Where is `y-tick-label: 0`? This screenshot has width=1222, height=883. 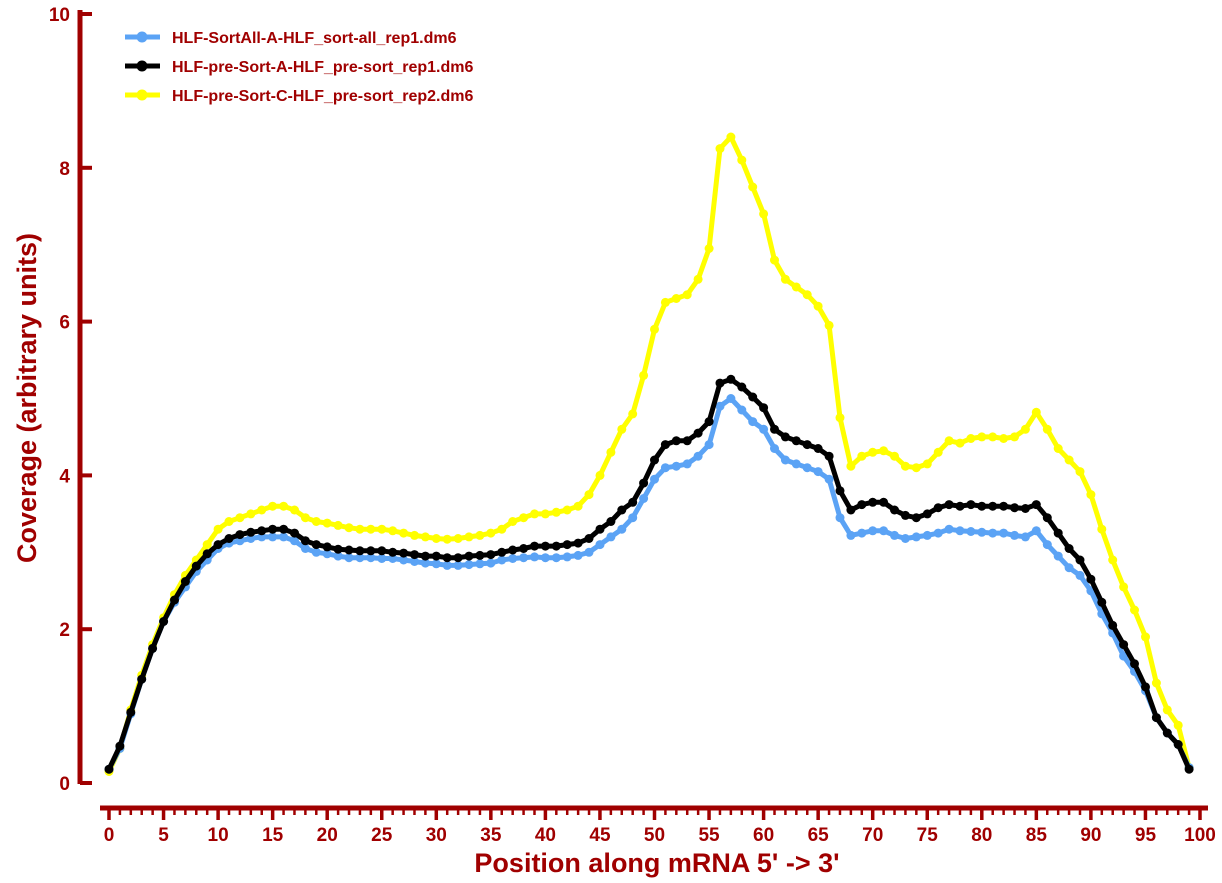
y-tick-label: 0 is located at coordinates (64, 784).